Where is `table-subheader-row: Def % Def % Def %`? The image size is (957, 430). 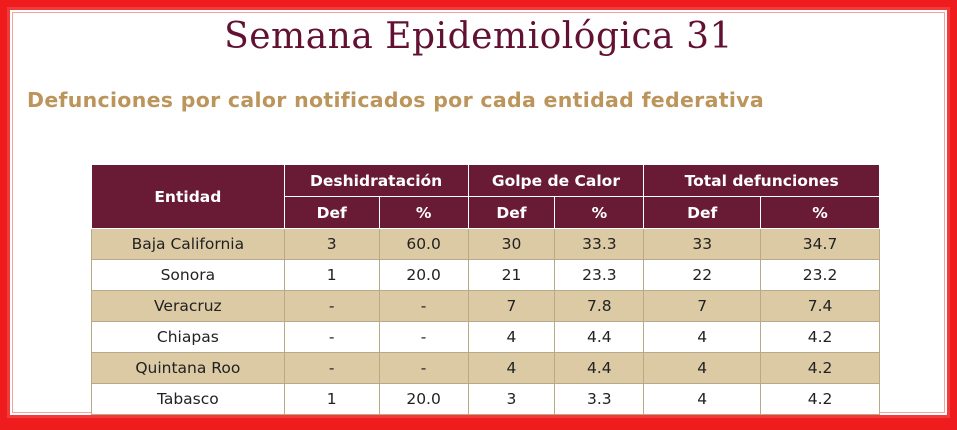
table-subheader-row: Def % Def % Def % is located at coordinates (486, 212).